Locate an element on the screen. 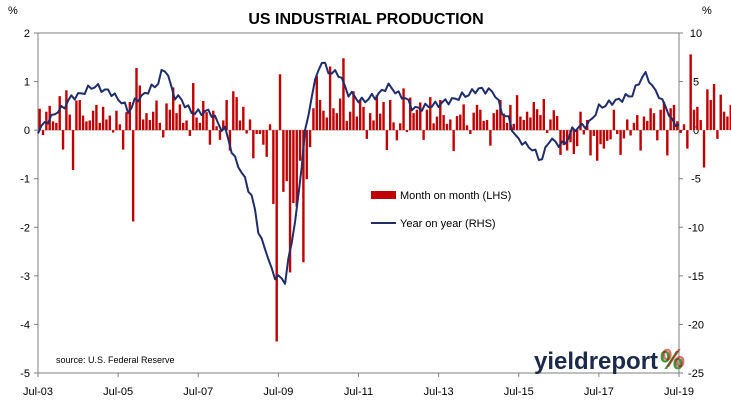  left-axis-ticks: 2 1 0 -1 -2 -3 -4 -5 is located at coordinates (29, 204).